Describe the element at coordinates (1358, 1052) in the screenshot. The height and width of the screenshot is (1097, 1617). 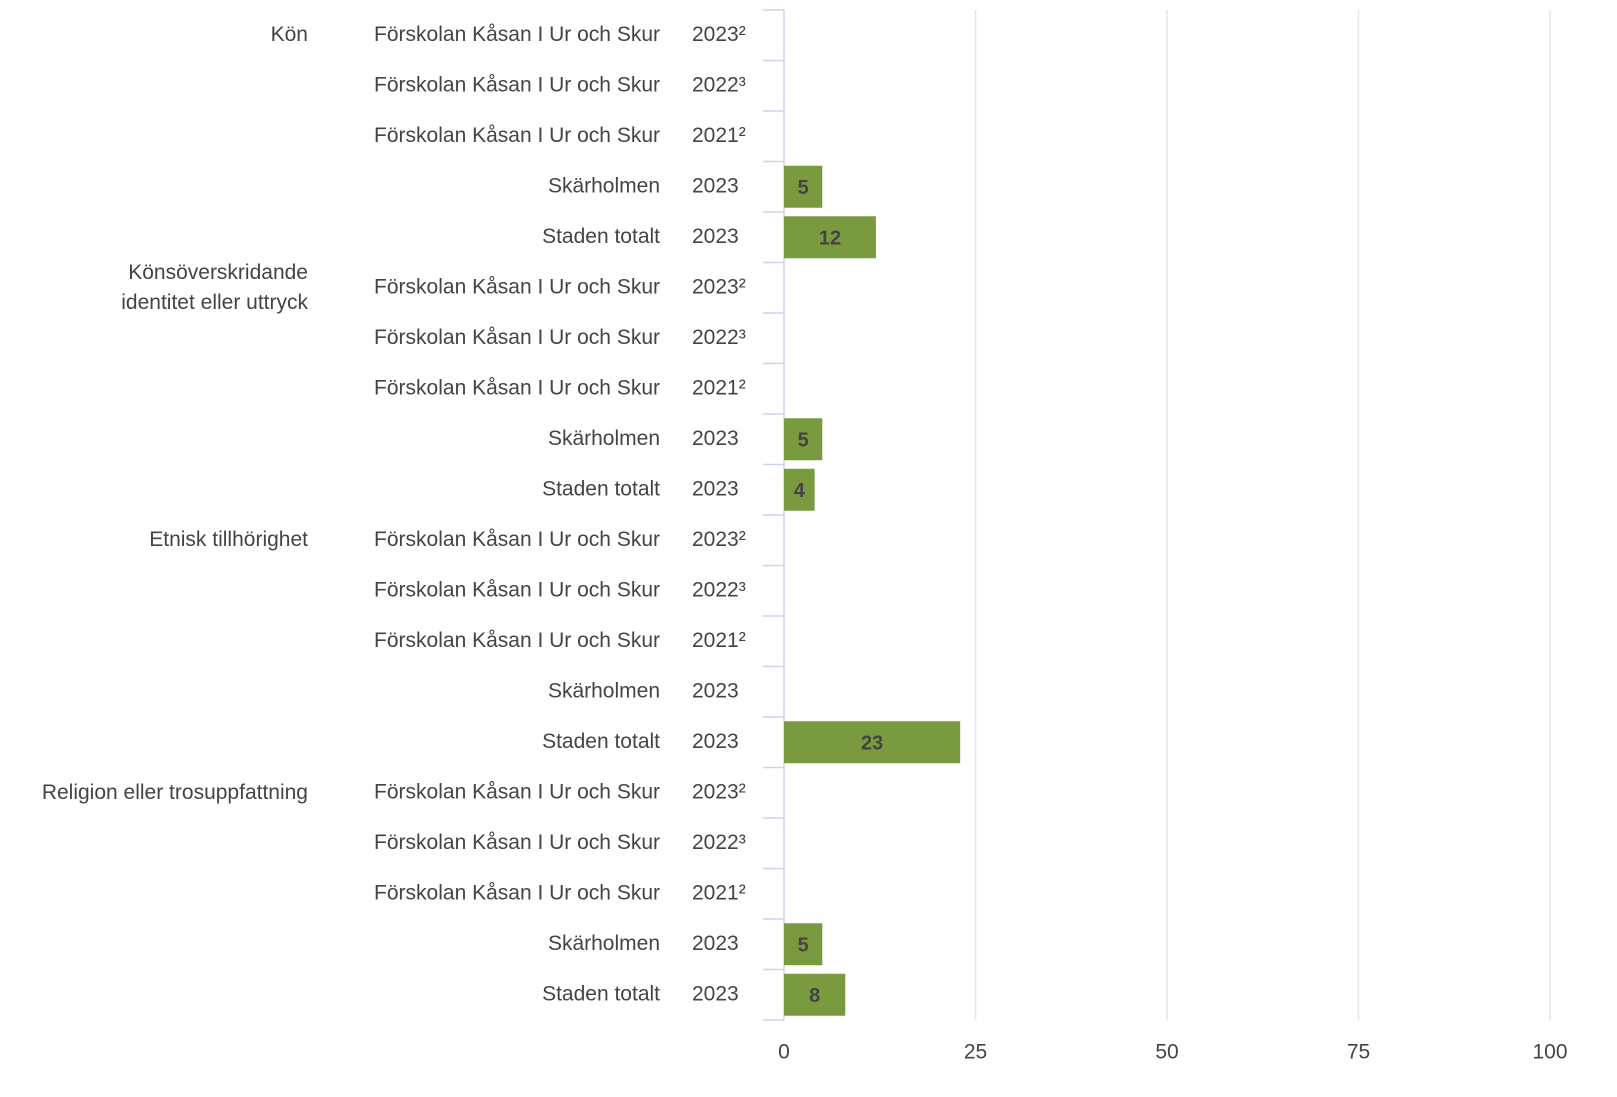
I see `x-tick-label: 75` at that location.